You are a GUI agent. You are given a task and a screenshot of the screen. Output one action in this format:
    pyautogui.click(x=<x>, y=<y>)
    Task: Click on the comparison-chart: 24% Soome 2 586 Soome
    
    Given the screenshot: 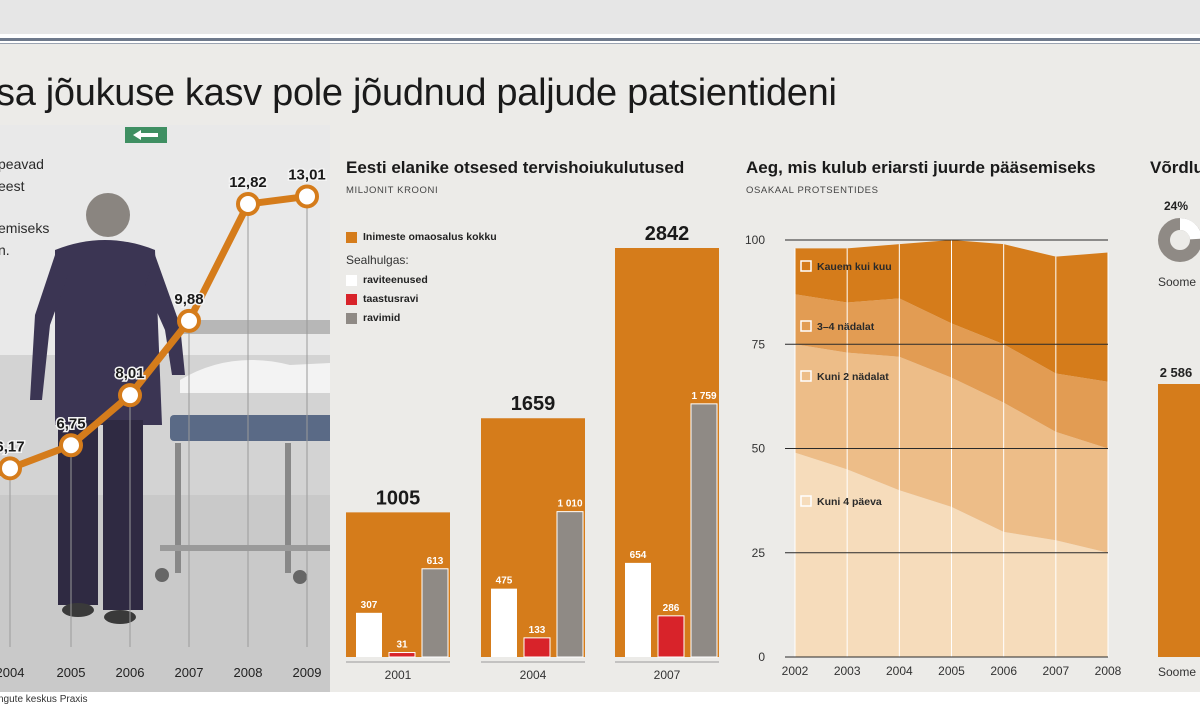 What is the action you would take?
    pyautogui.click(x=1179, y=439)
    